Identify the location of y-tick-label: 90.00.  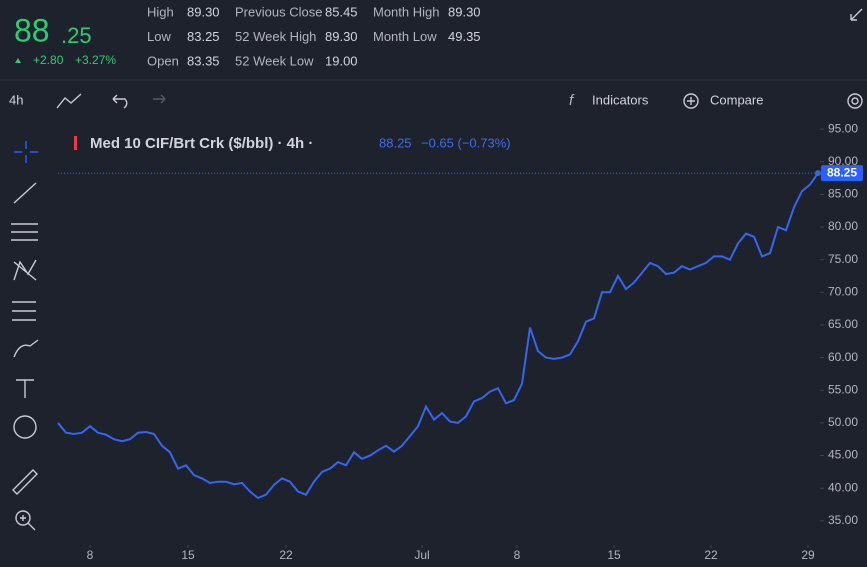
(843, 161).